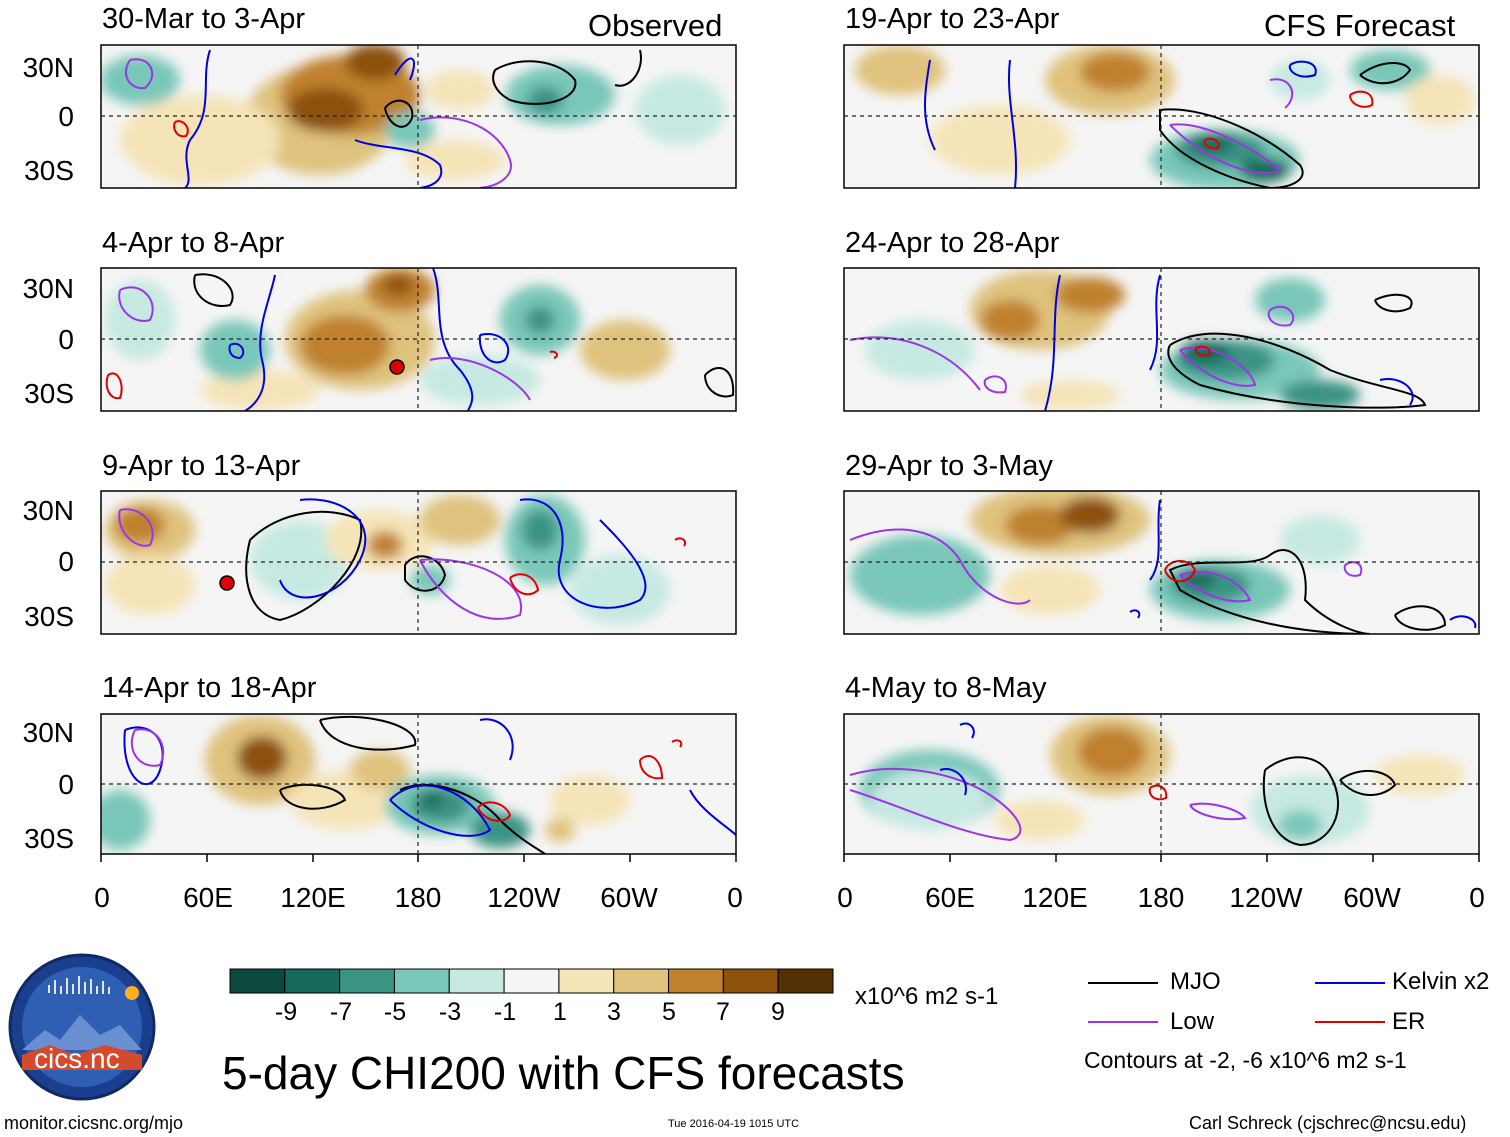  I want to click on colorbar-tick: -5, so click(395, 1012).